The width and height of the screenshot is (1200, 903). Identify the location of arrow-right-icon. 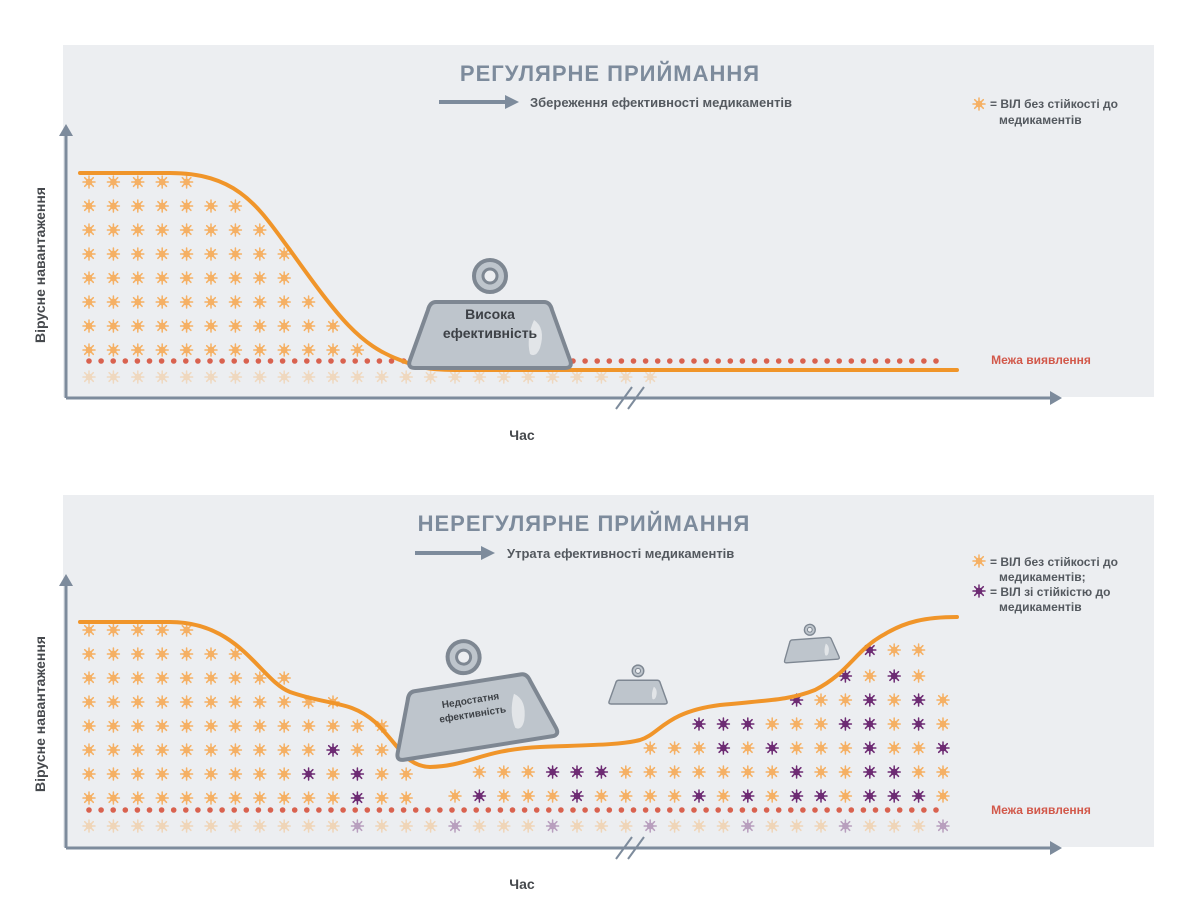
(479, 102).